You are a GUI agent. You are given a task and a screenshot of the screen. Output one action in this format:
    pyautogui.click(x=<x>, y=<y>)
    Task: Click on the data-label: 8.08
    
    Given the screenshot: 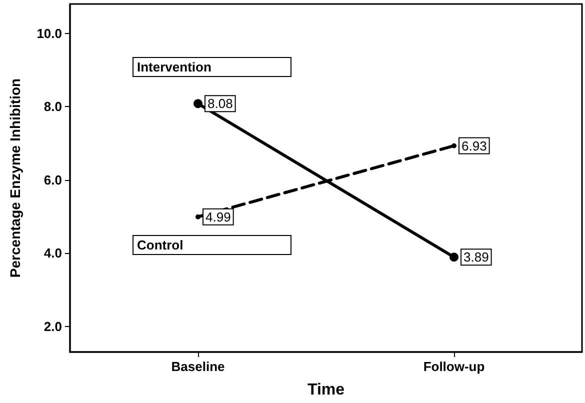 What is the action you would take?
    pyautogui.click(x=220, y=104)
    